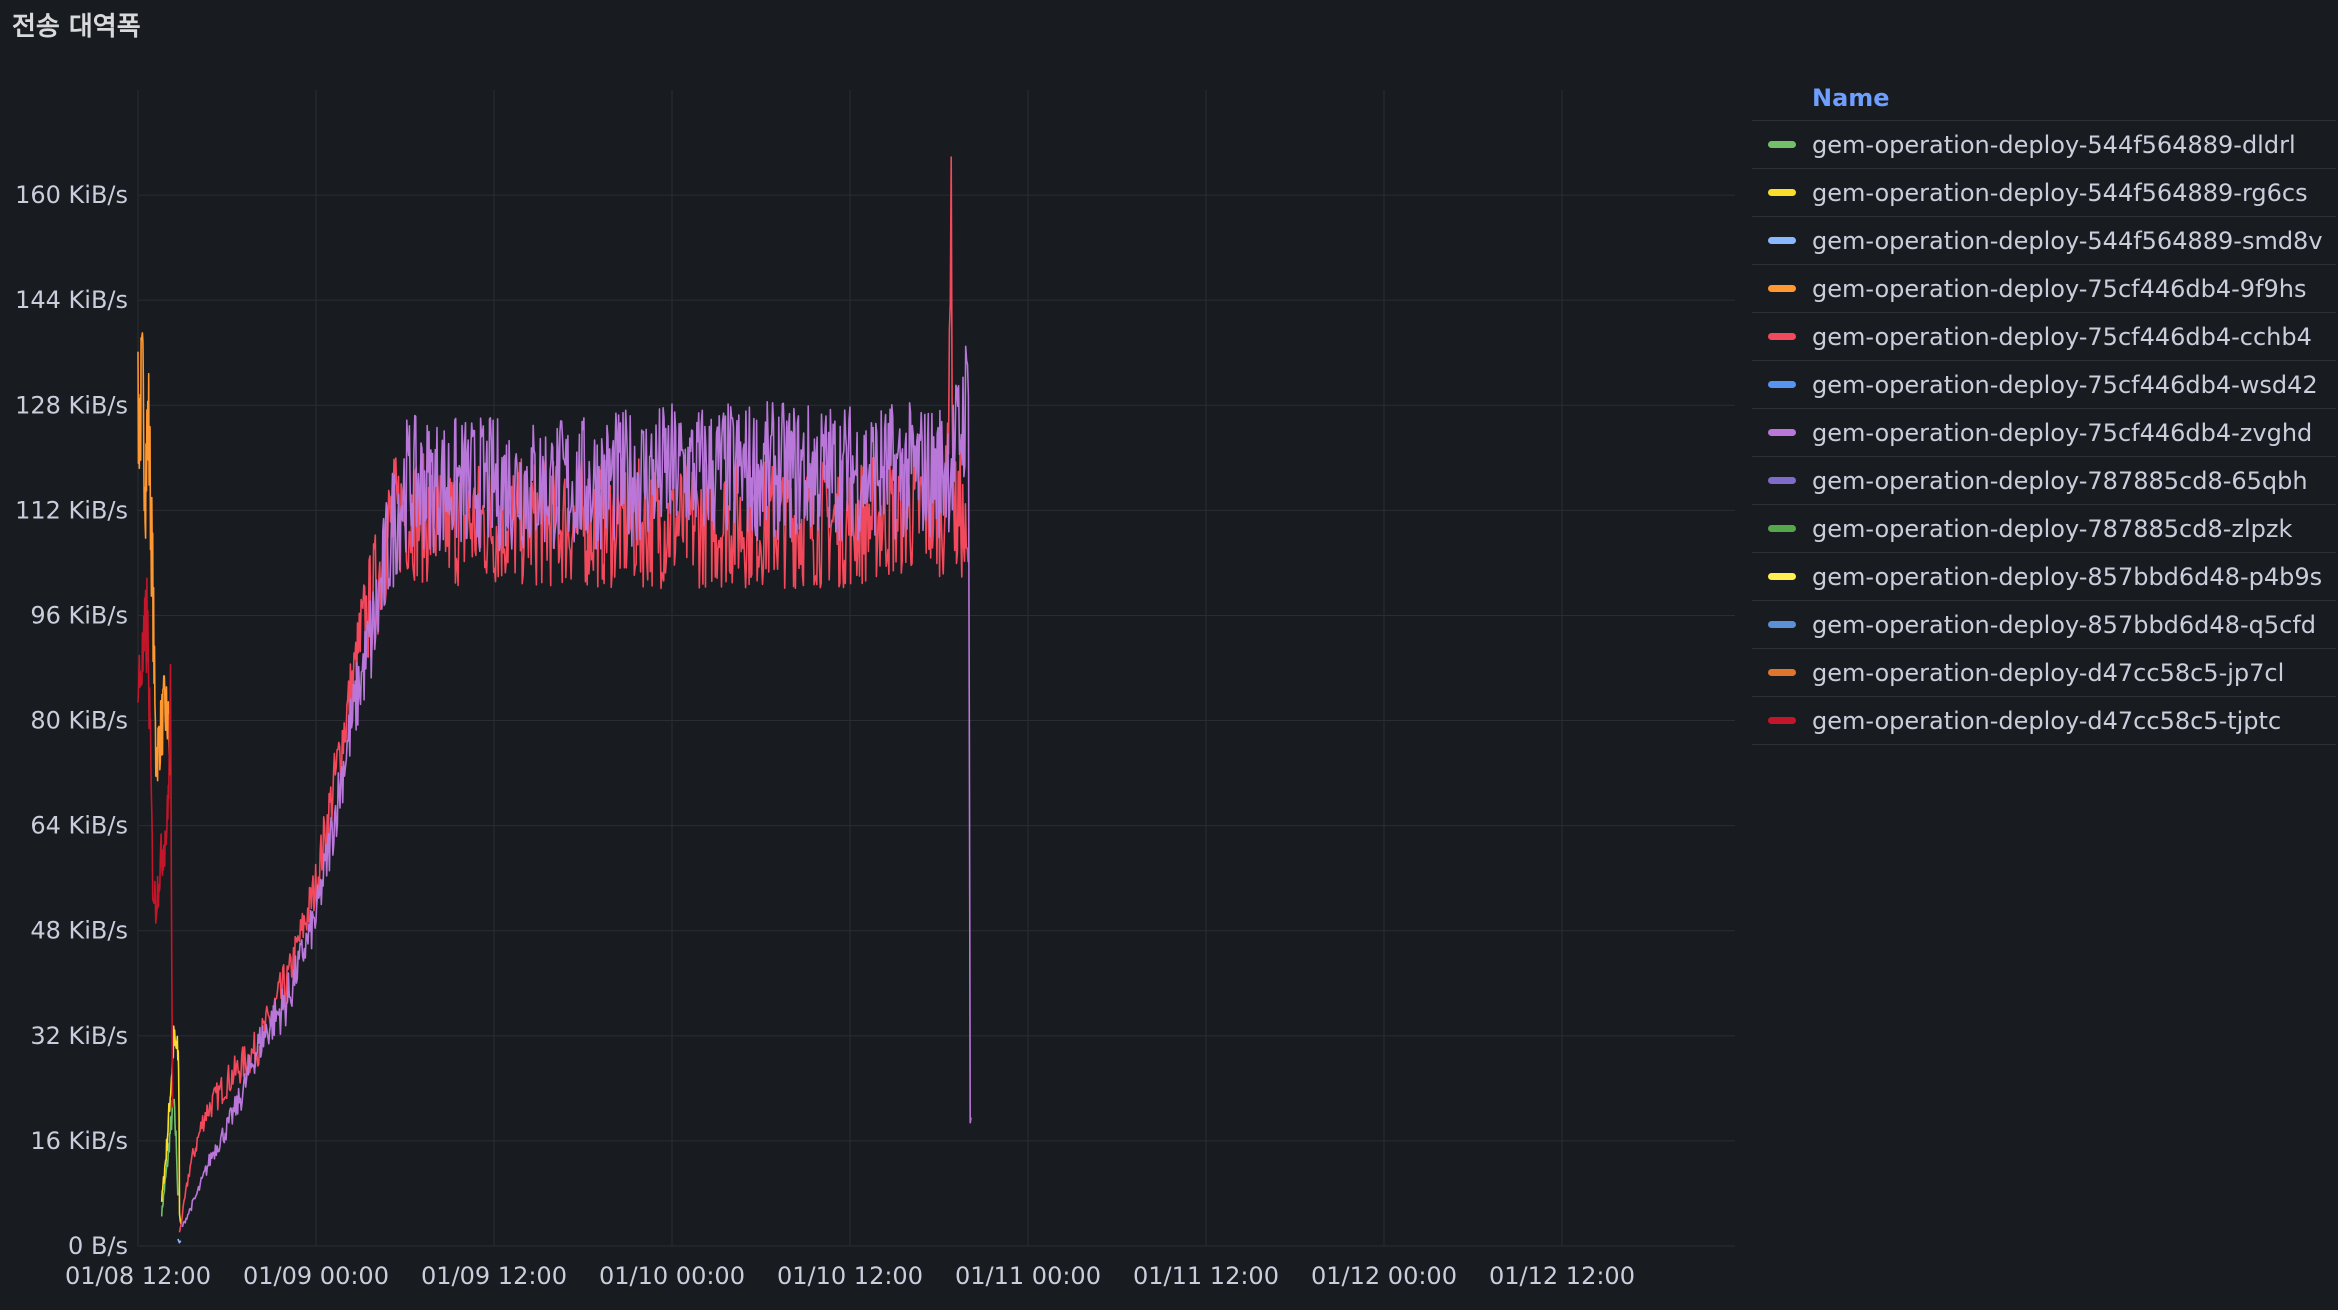 Image resolution: width=2338 pixels, height=1310 pixels. Describe the element at coordinates (1384, 1276) in the screenshot. I see `x-tick-label: 01/12 00:00` at that location.